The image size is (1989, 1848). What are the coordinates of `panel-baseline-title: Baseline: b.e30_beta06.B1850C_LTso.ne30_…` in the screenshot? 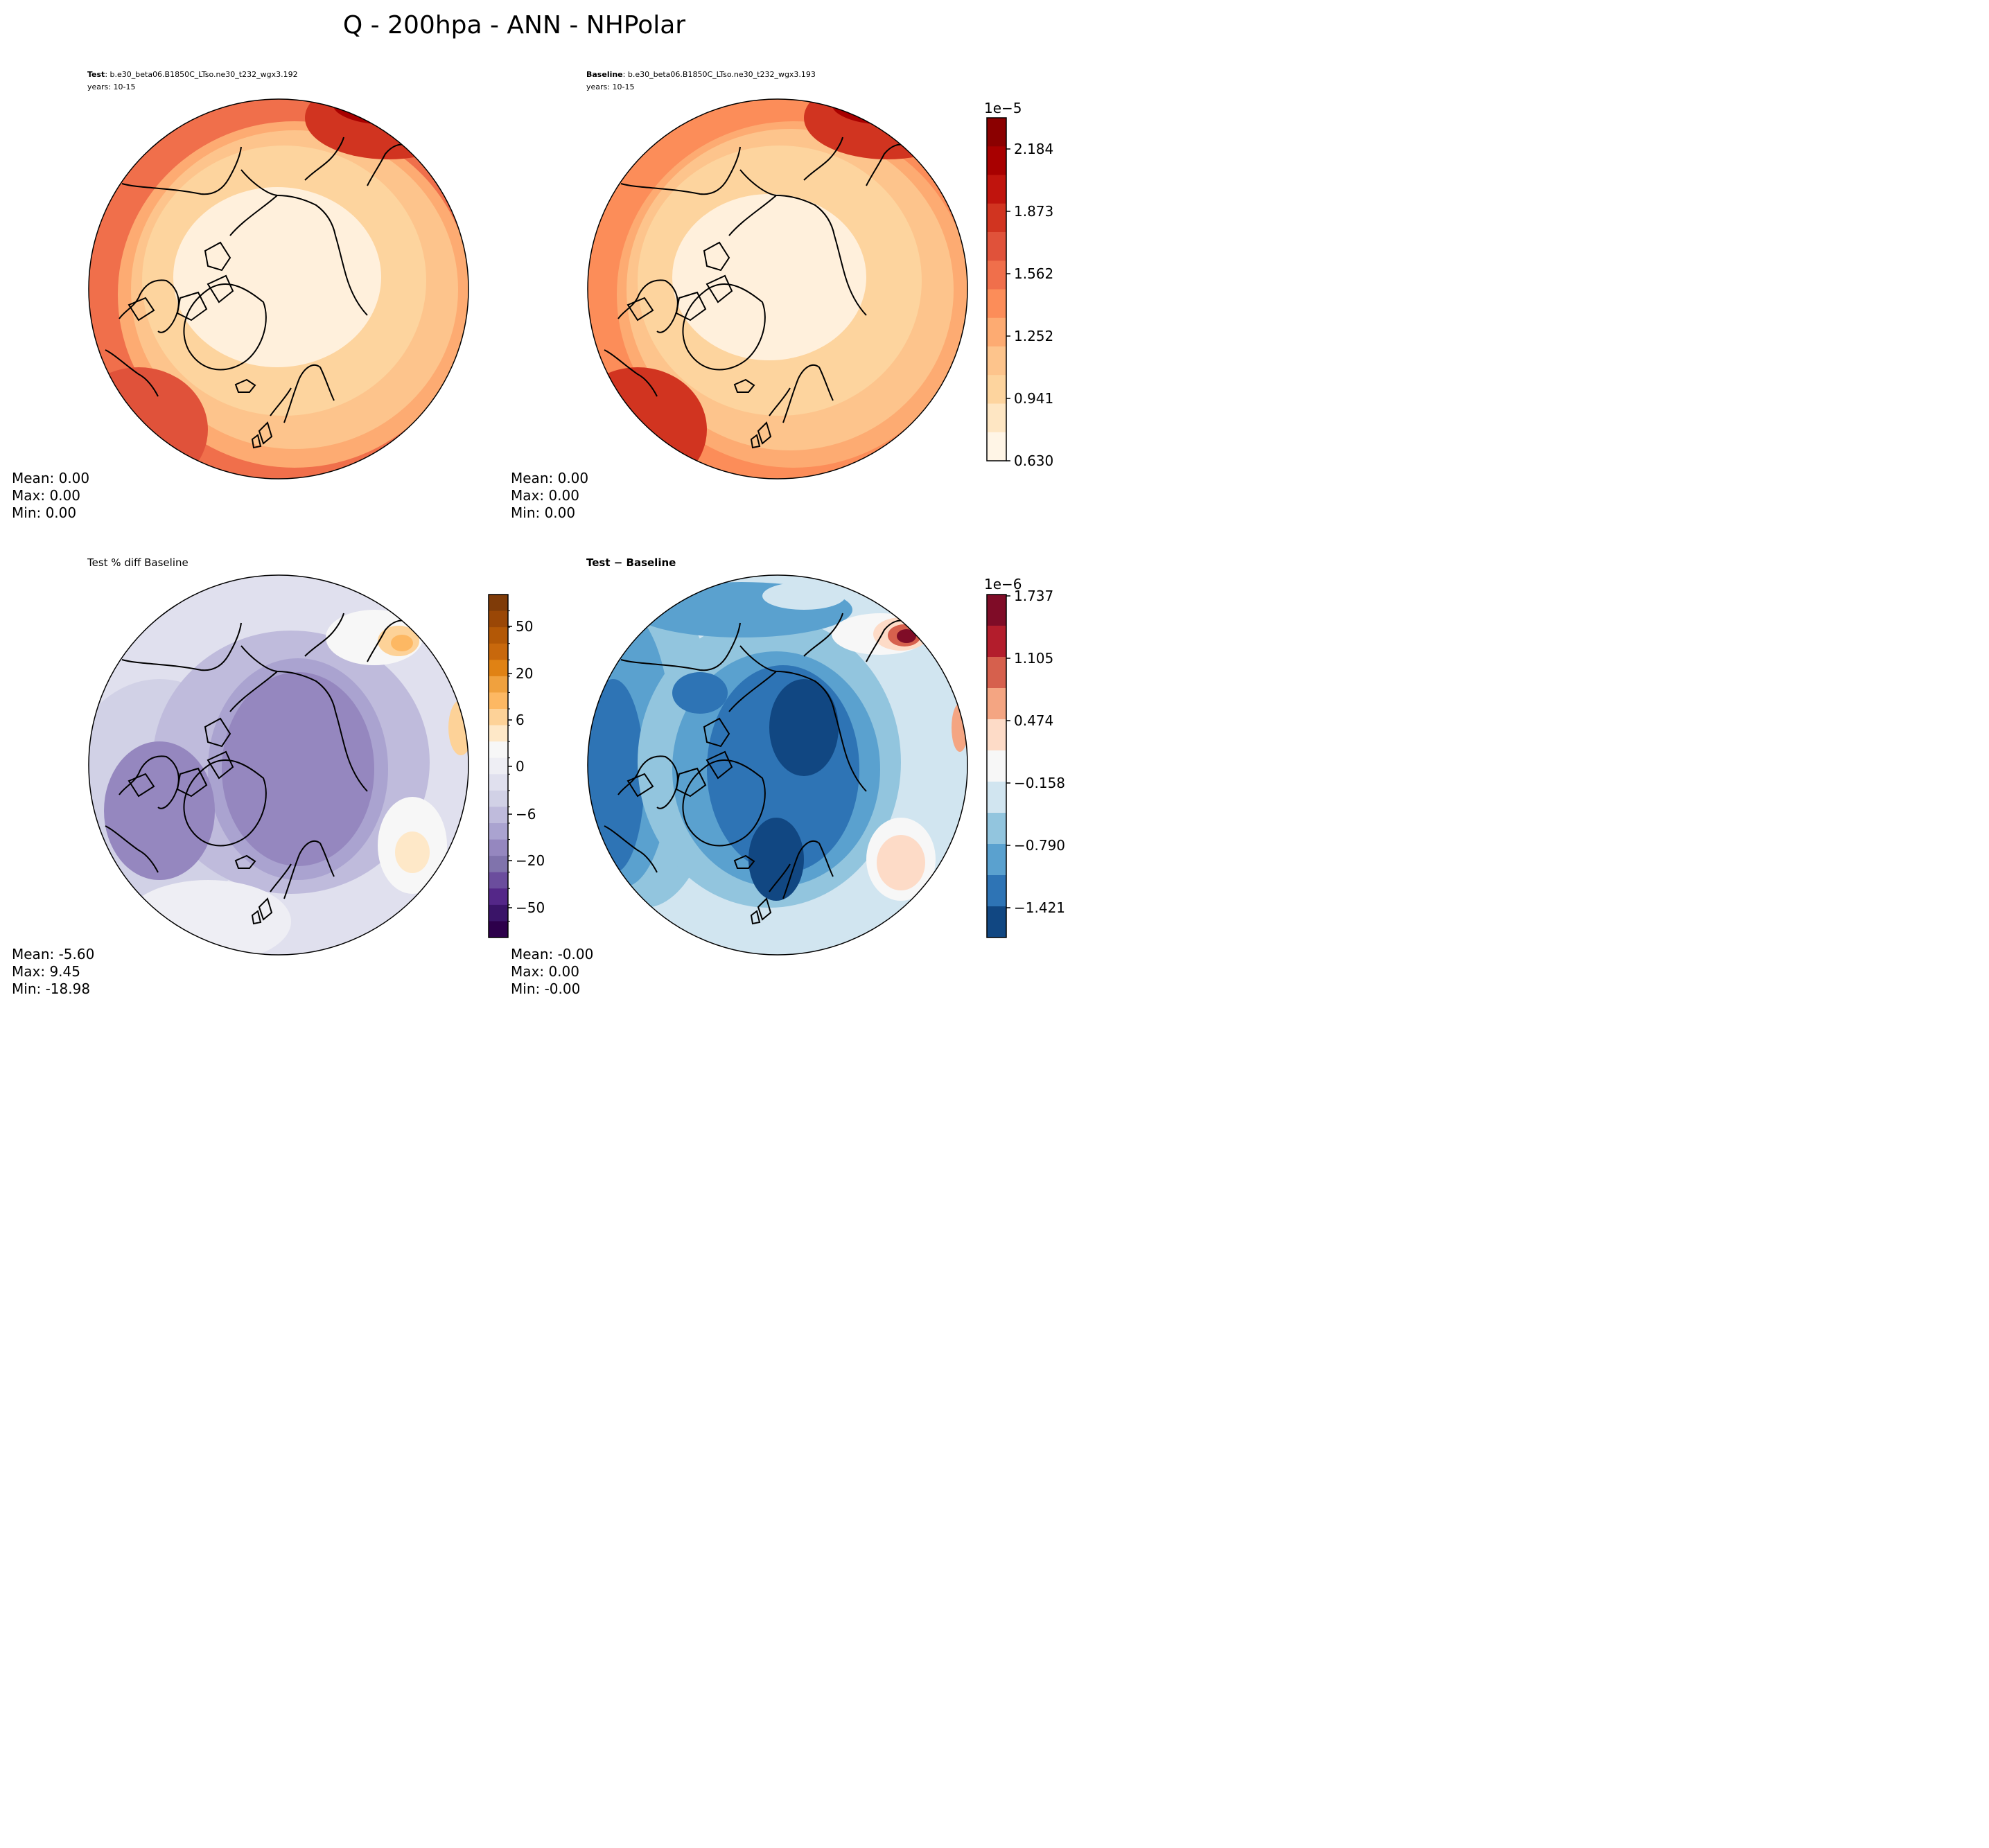 It's located at (701, 74).